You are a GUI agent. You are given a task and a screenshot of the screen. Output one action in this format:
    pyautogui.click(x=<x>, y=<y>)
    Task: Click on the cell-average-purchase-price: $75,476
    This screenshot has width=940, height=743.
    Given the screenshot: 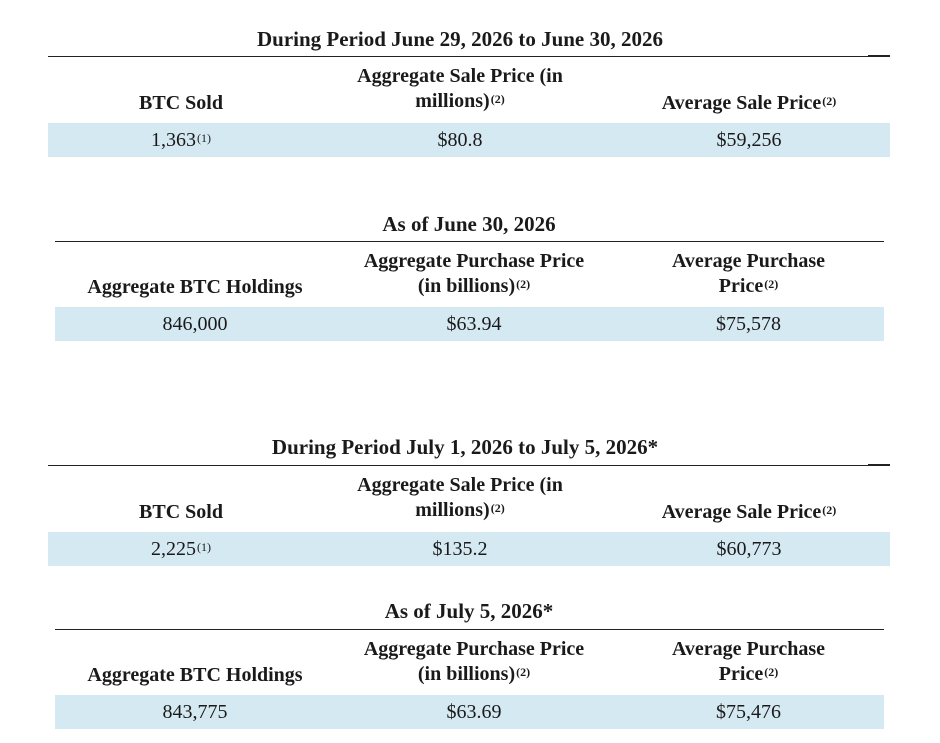 What is the action you would take?
    pyautogui.click(x=748, y=712)
    